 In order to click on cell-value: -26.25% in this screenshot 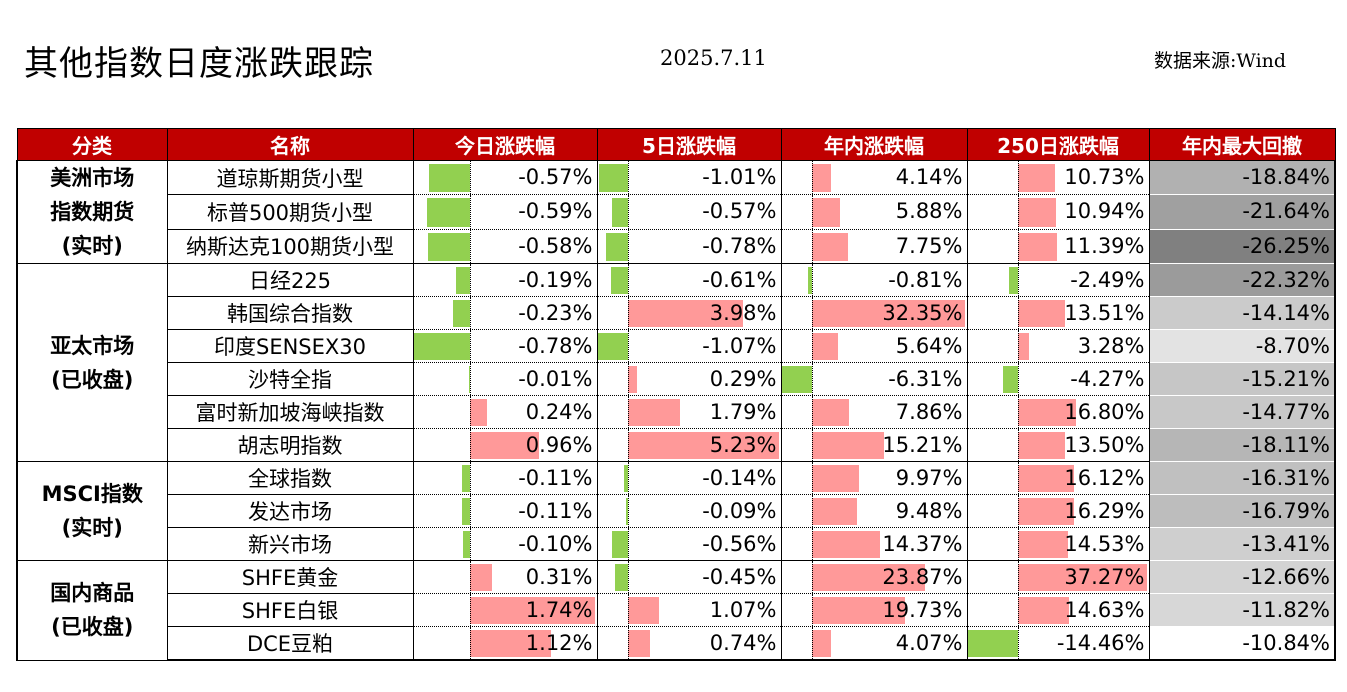, I will do `click(1286, 245)`.